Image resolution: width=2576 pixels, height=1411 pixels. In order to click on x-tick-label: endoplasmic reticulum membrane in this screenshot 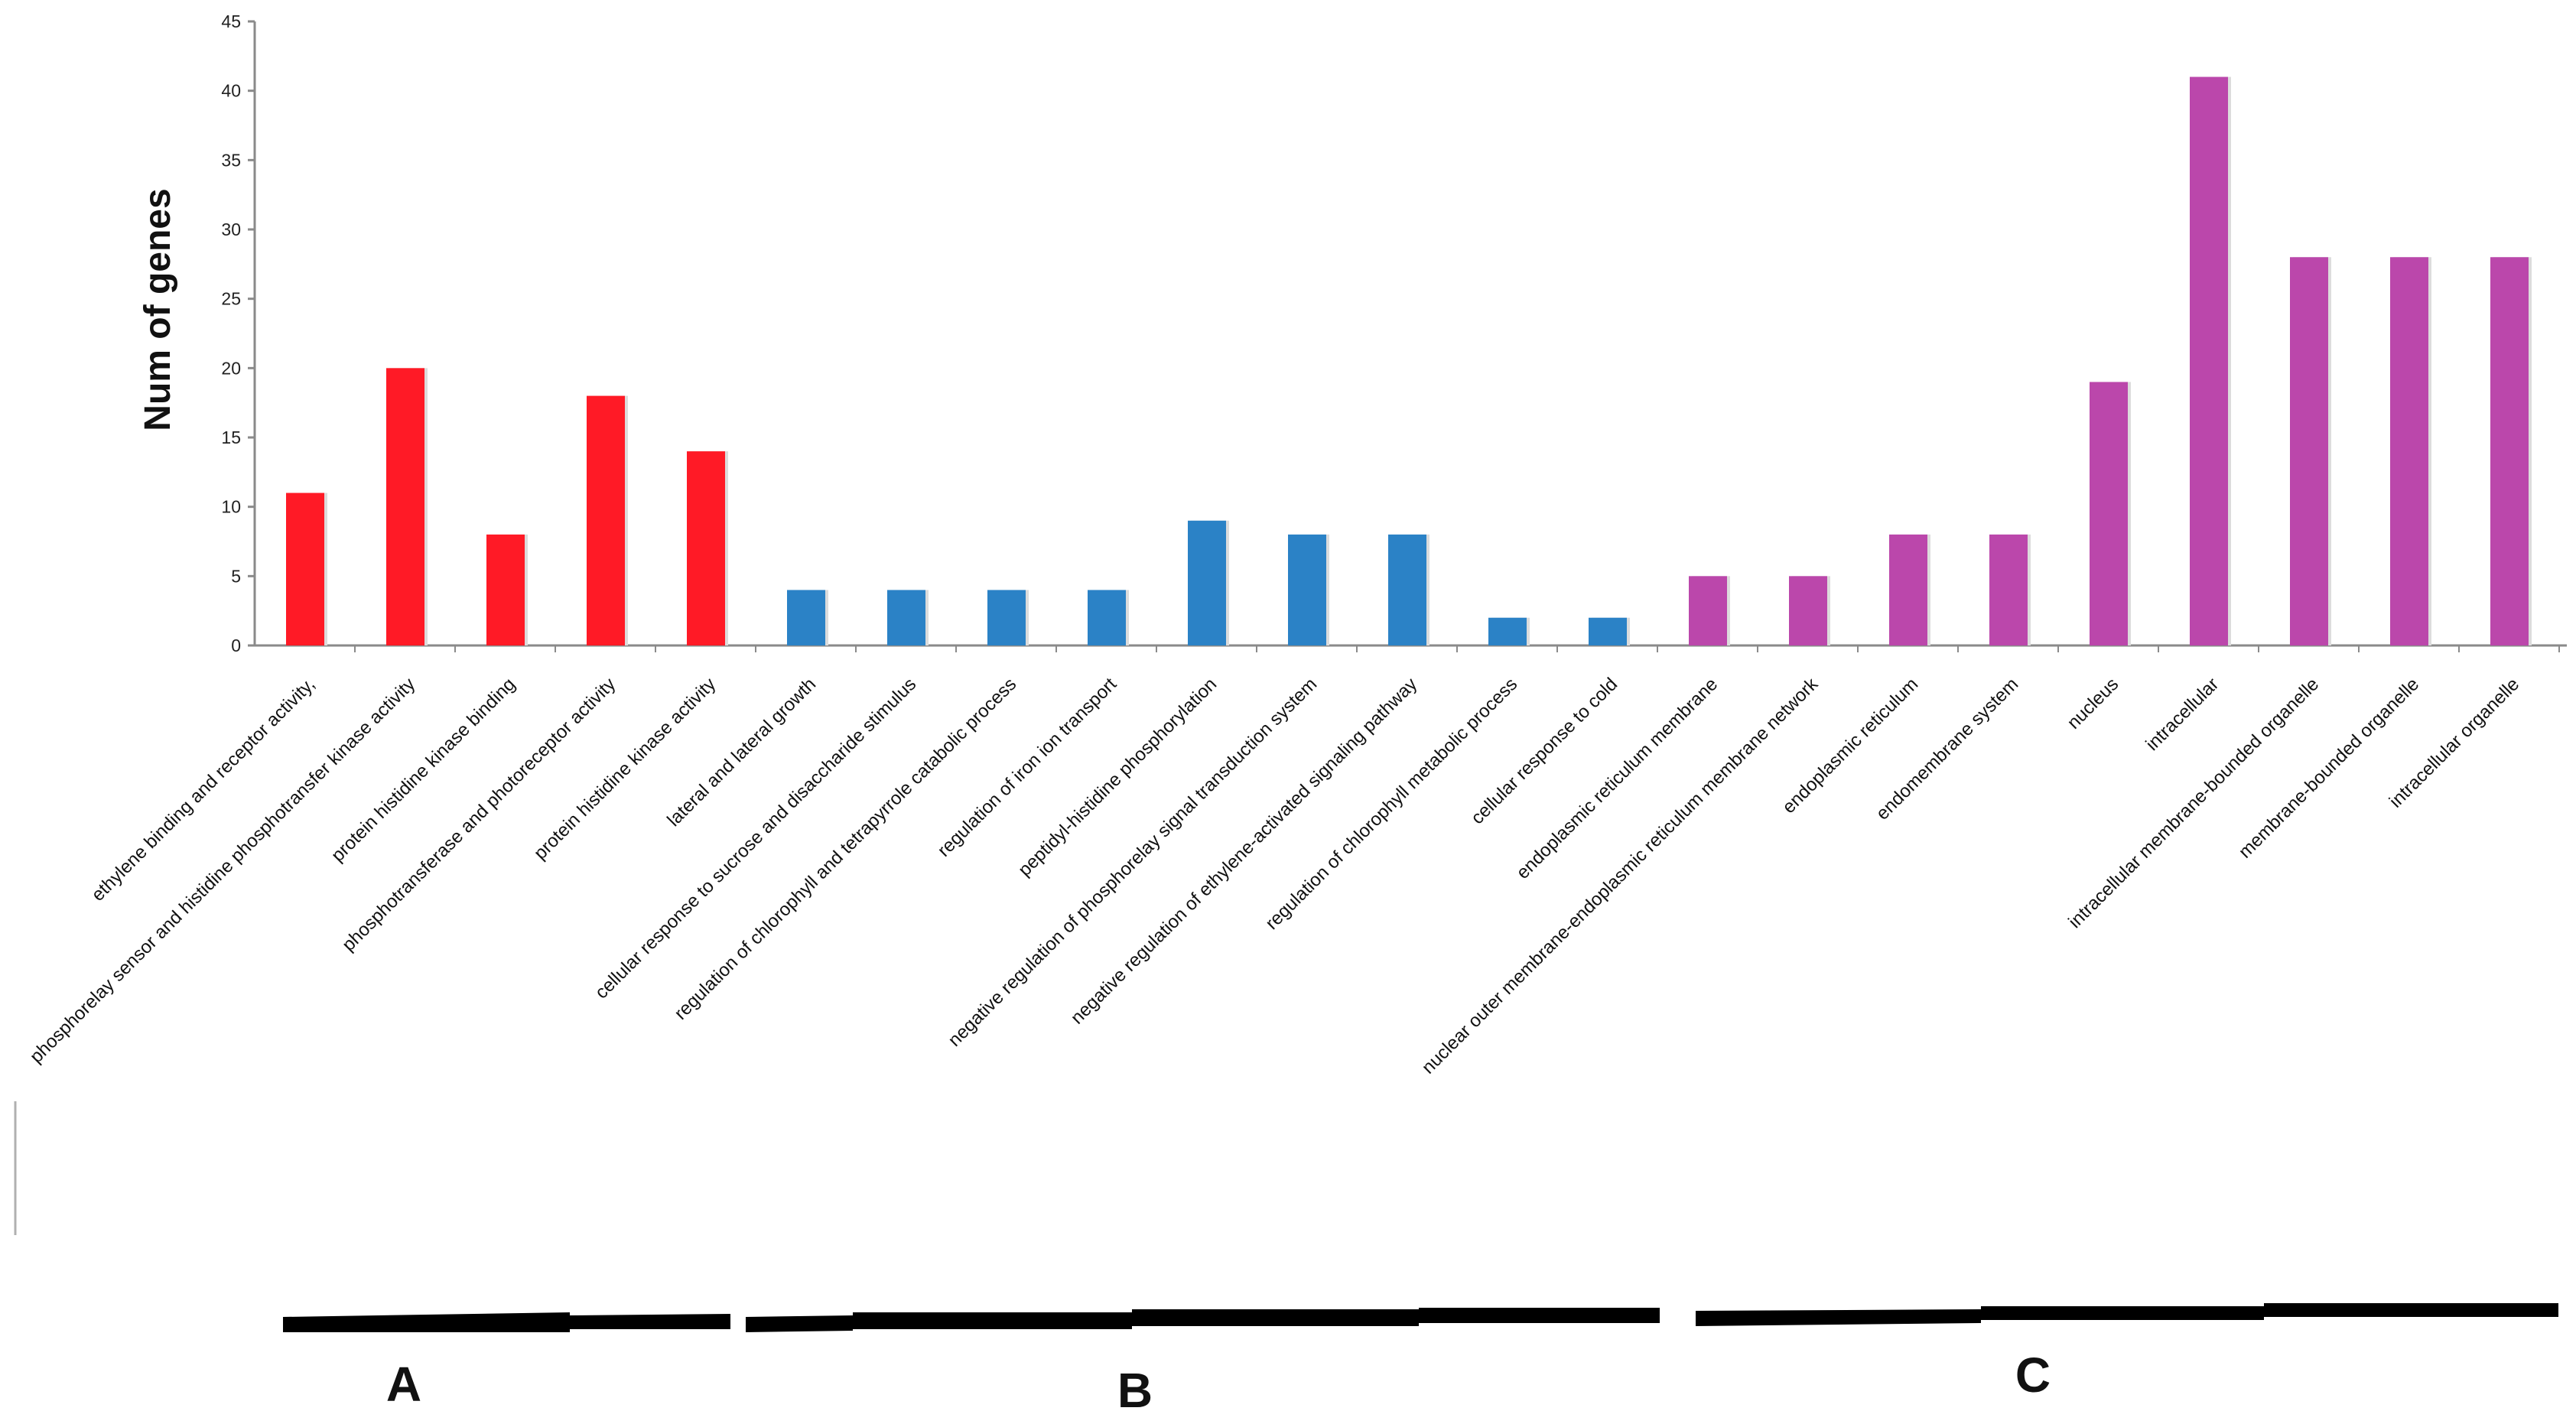, I will do `click(1617, 778)`.